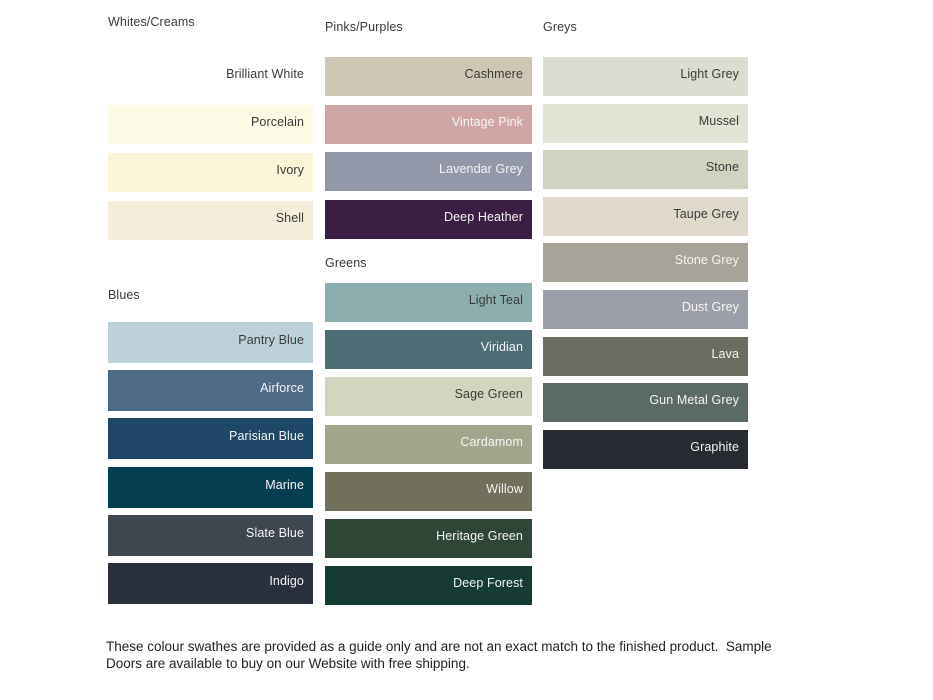 This screenshot has height=700, width=933. What do you see at coordinates (151, 22) in the screenshot?
I see `section-title-whites-creams: Whites/Creams` at bounding box center [151, 22].